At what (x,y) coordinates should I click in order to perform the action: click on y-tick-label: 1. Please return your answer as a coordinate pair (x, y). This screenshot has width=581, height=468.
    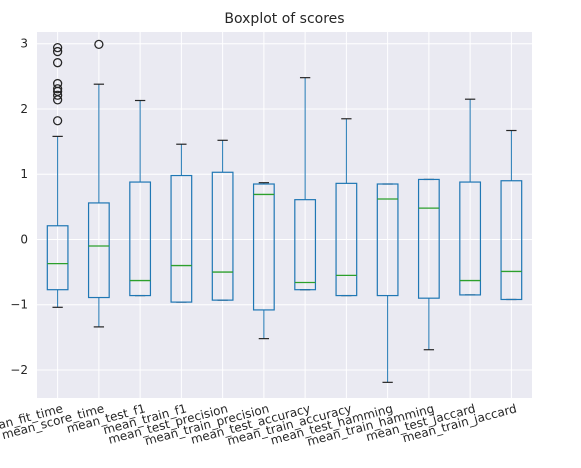
    Looking at the image, I should click on (24, 174).